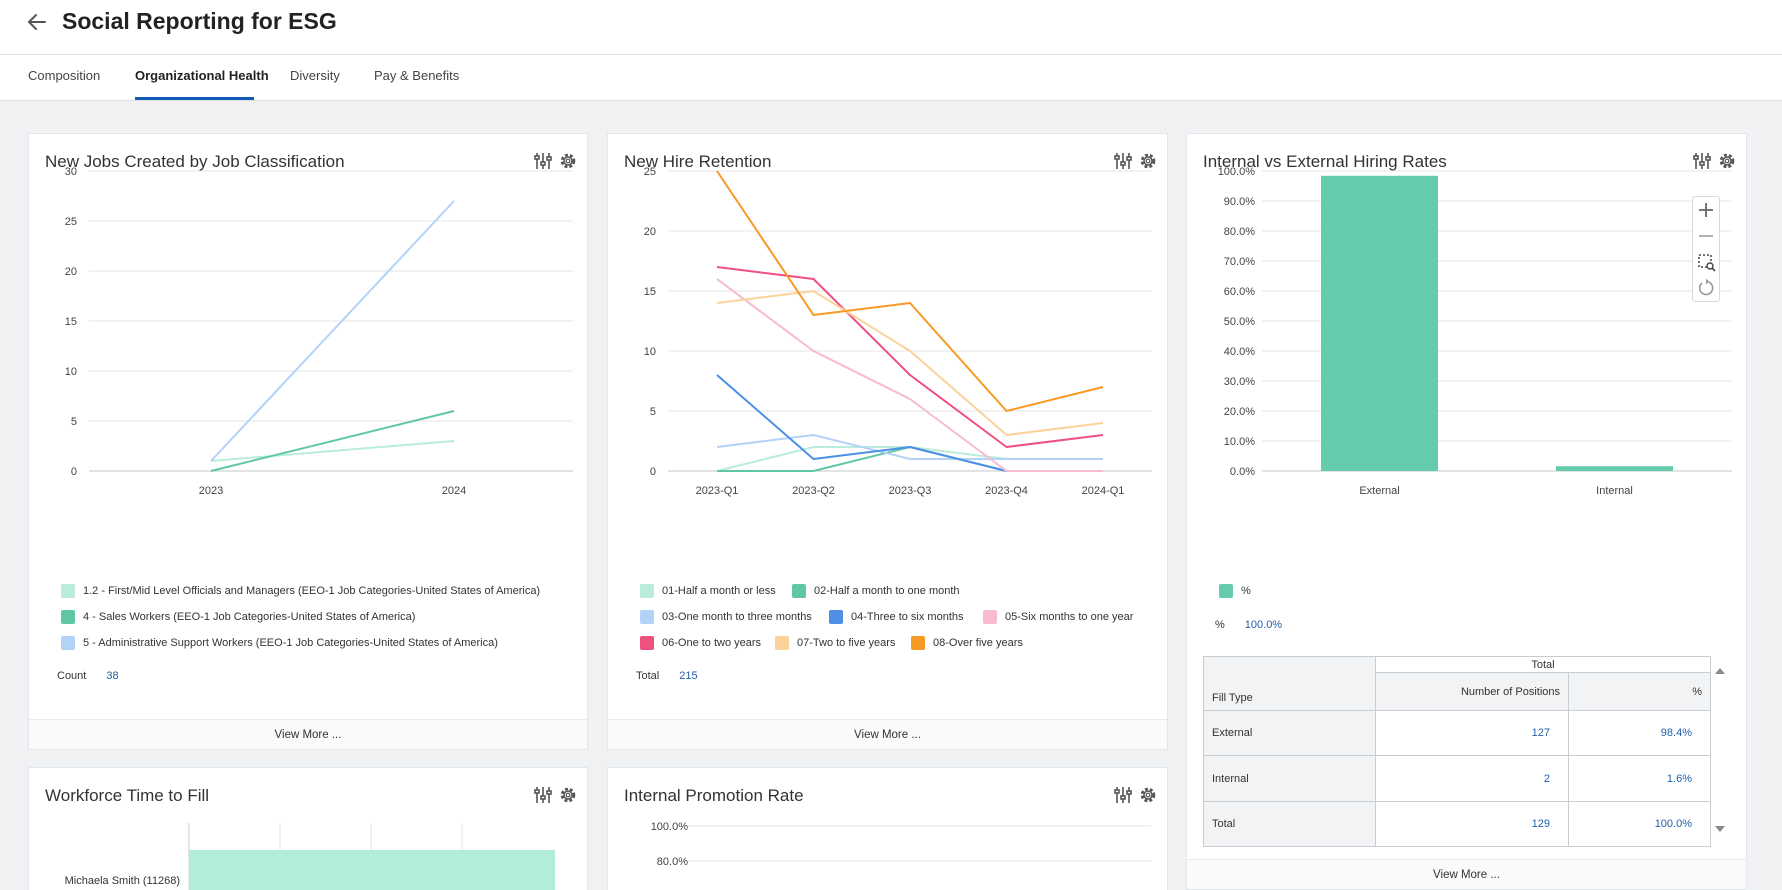 The height and width of the screenshot is (890, 1782). What do you see at coordinates (708, 591) in the screenshot?
I see `legend-item: 01-Half a month or less` at bounding box center [708, 591].